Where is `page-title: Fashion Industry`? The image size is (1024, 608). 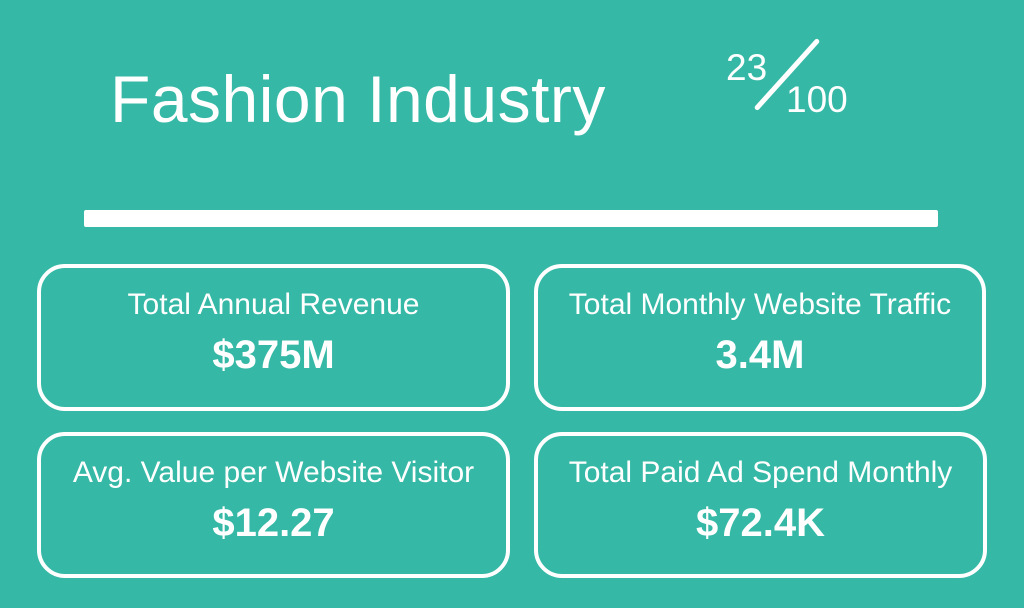
page-title: Fashion Industry is located at coordinates (358, 99).